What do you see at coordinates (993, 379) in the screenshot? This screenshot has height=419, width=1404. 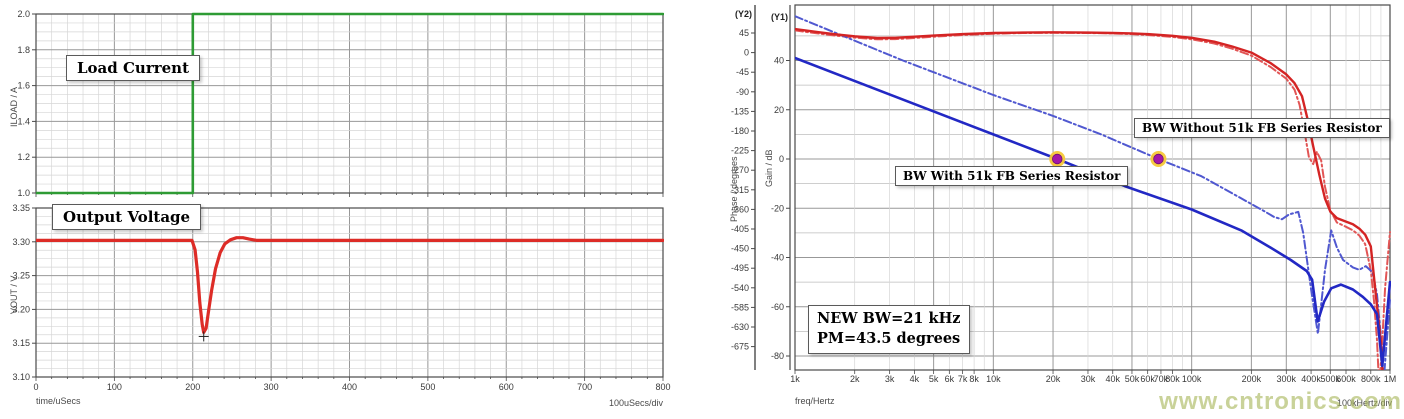 I see `svg-text: 10k` at bounding box center [993, 379].